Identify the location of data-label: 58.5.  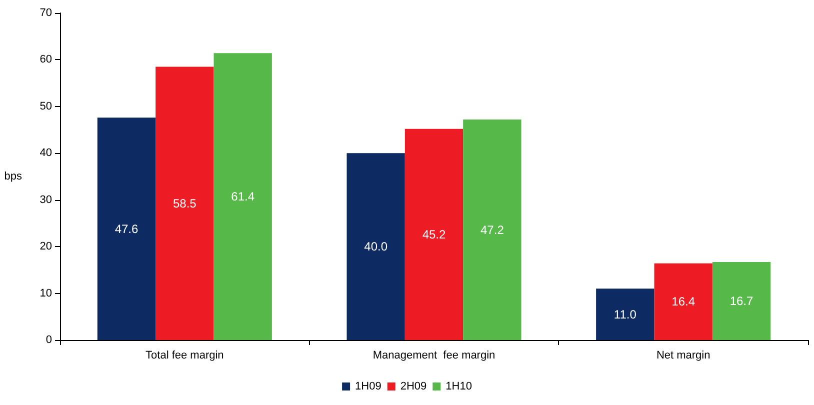
(184, 203).